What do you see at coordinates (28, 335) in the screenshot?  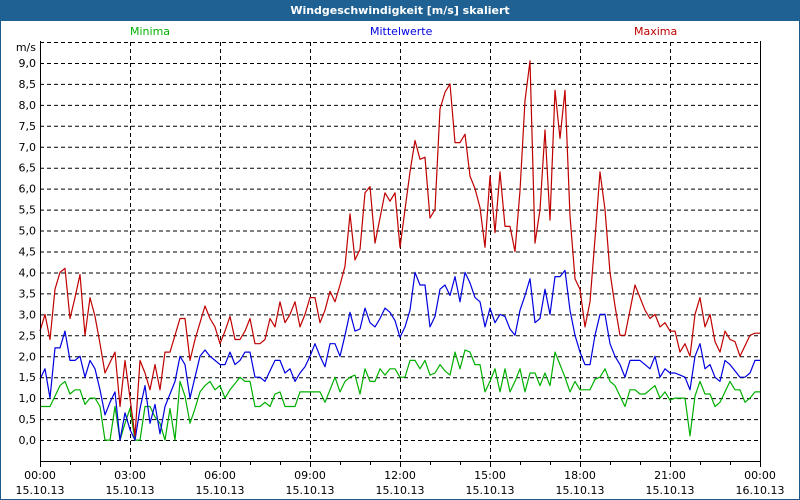 I see `y-tick-label: 2,5` at bounding box center [28, 335].